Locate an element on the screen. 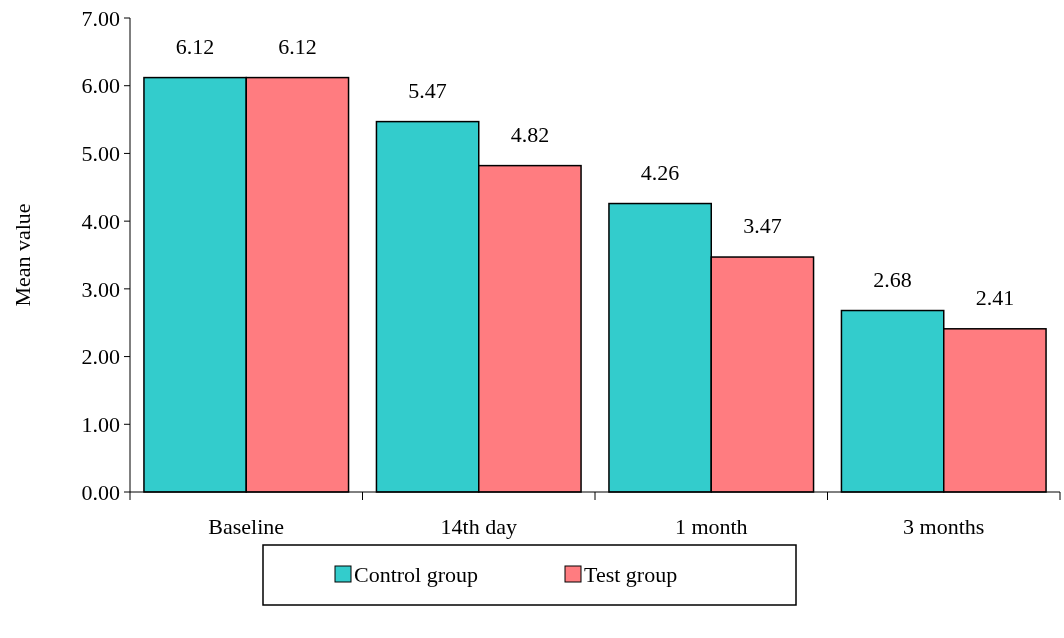 This screenshot has height=638, width=1064. data-label: 2.68 is located at coordinates (892, 279).